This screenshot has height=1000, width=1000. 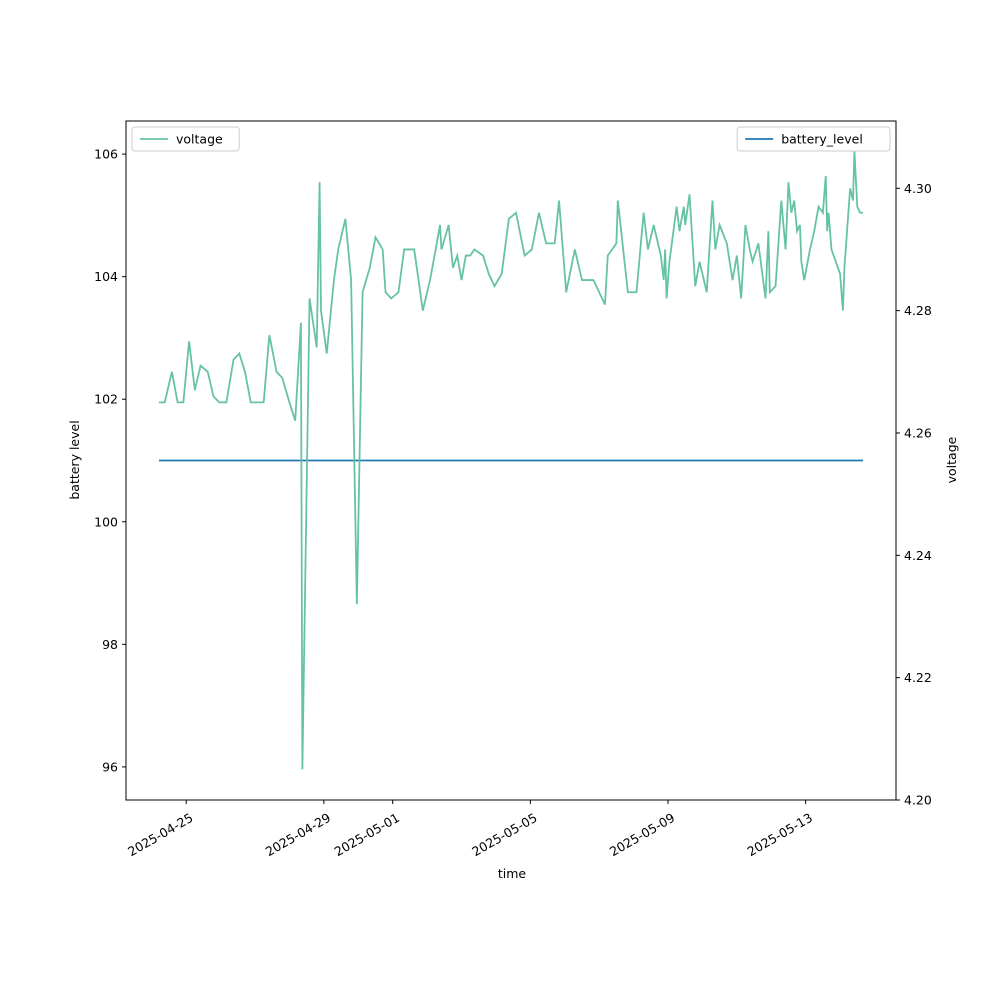 What do you see at coordinates (106, 154) in the screenshot?
I see `y-tick-label: 106` at bounding box center [106, 154].